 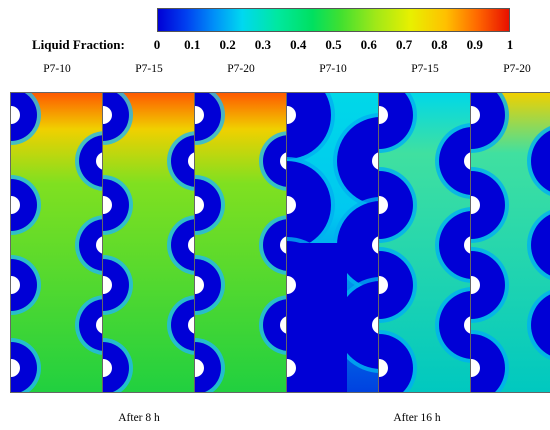 I want to click on colorbar-tick-label: 0.5, so click(x=333, y=44).